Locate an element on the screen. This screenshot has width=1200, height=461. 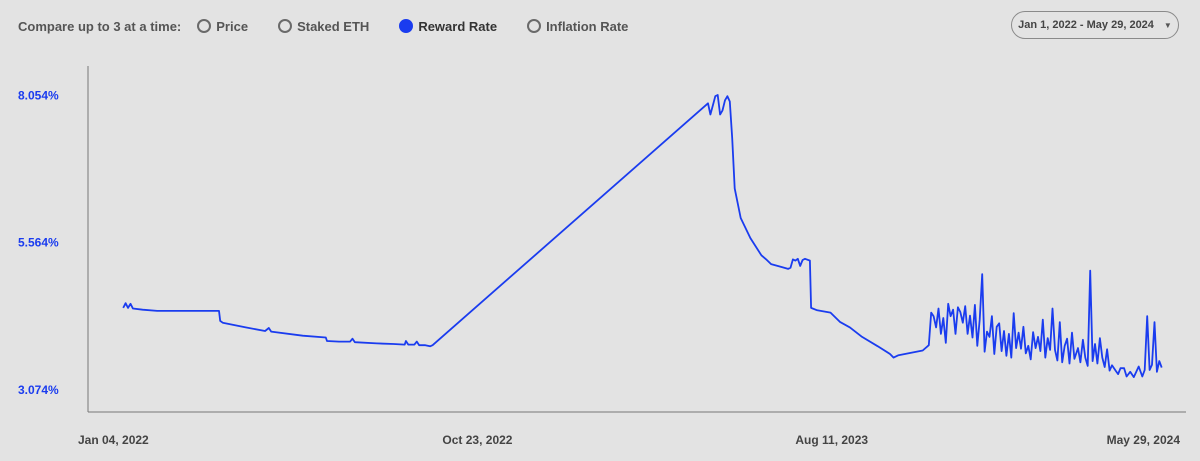
x-tick-label: May 29, 2024 is located at coordinates (1144, 440).